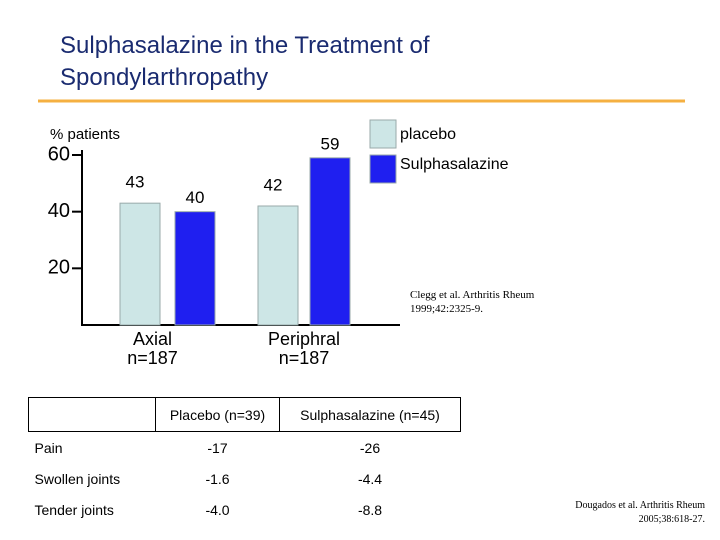  I want to click on row-label: Pain, so click(48, 447).